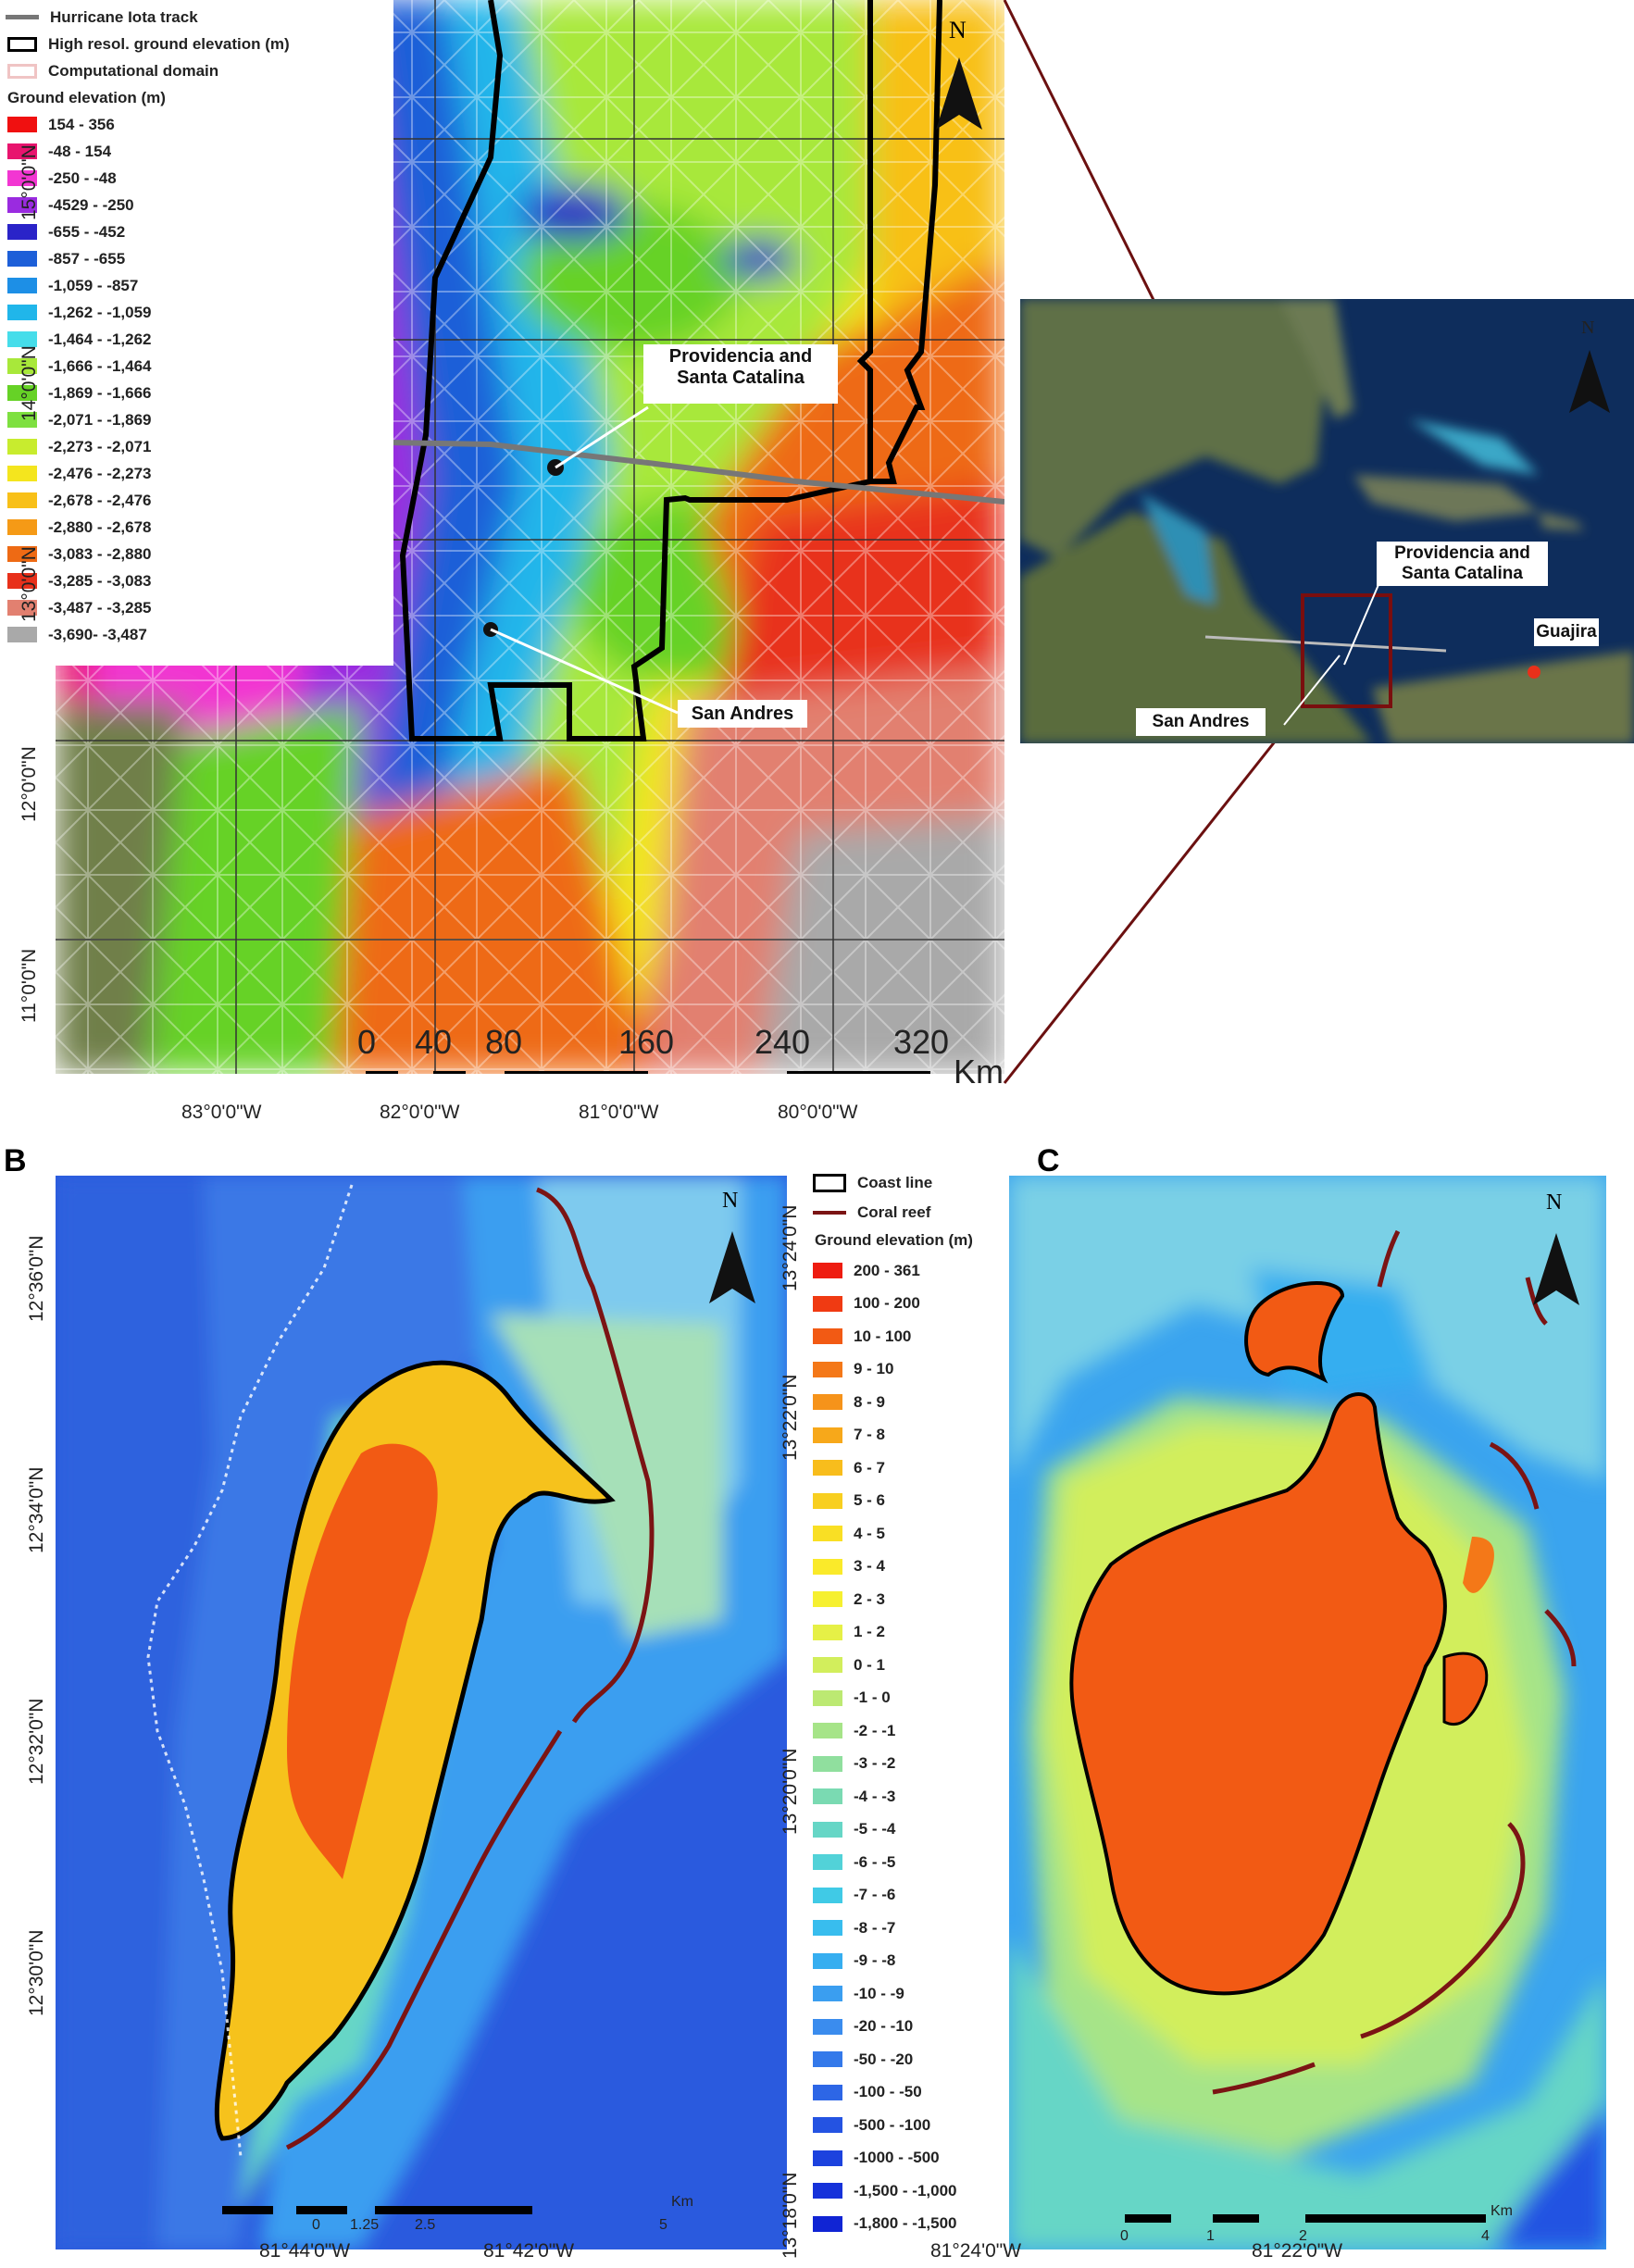 Image resolution: width=1634 pixels, height=2268 pixels. What do you see at coordinates (100, 339) in the screenshot?
I see `panel-a-legend-label: -1,464 - -1,262` at bounding box center [100, 339].